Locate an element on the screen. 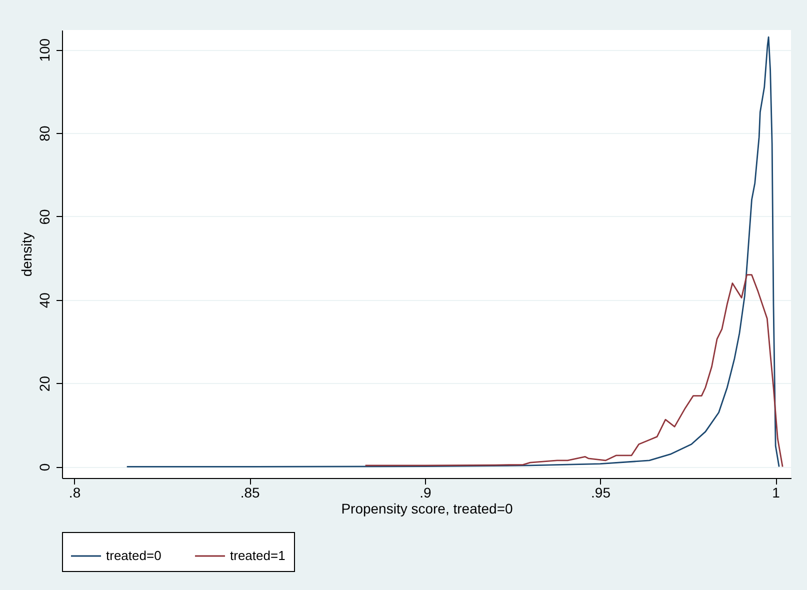 The height and width of the screenshot is (590, 807). y-tick-label: 40 is located at coordinates (44, 300).